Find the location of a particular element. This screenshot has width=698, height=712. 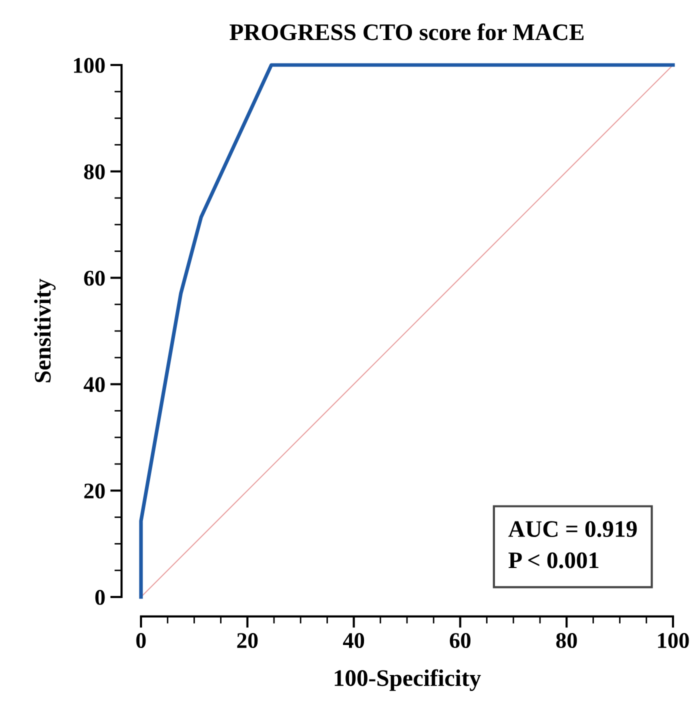

y-tick-label: 100 is located at coordinates (89, 65).